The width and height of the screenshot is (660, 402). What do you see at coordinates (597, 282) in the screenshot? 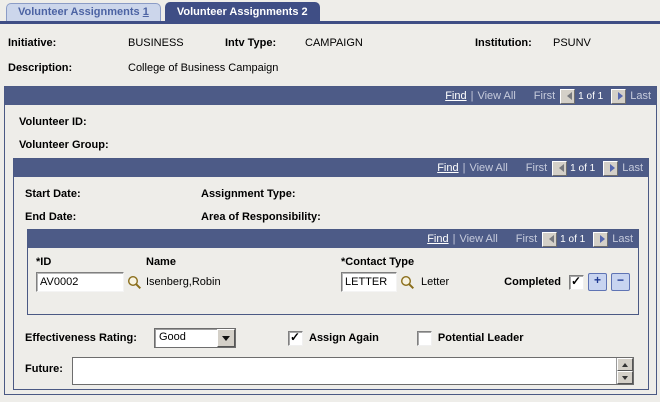
I see `add-row-button: +` at bounding box center [597, 282].